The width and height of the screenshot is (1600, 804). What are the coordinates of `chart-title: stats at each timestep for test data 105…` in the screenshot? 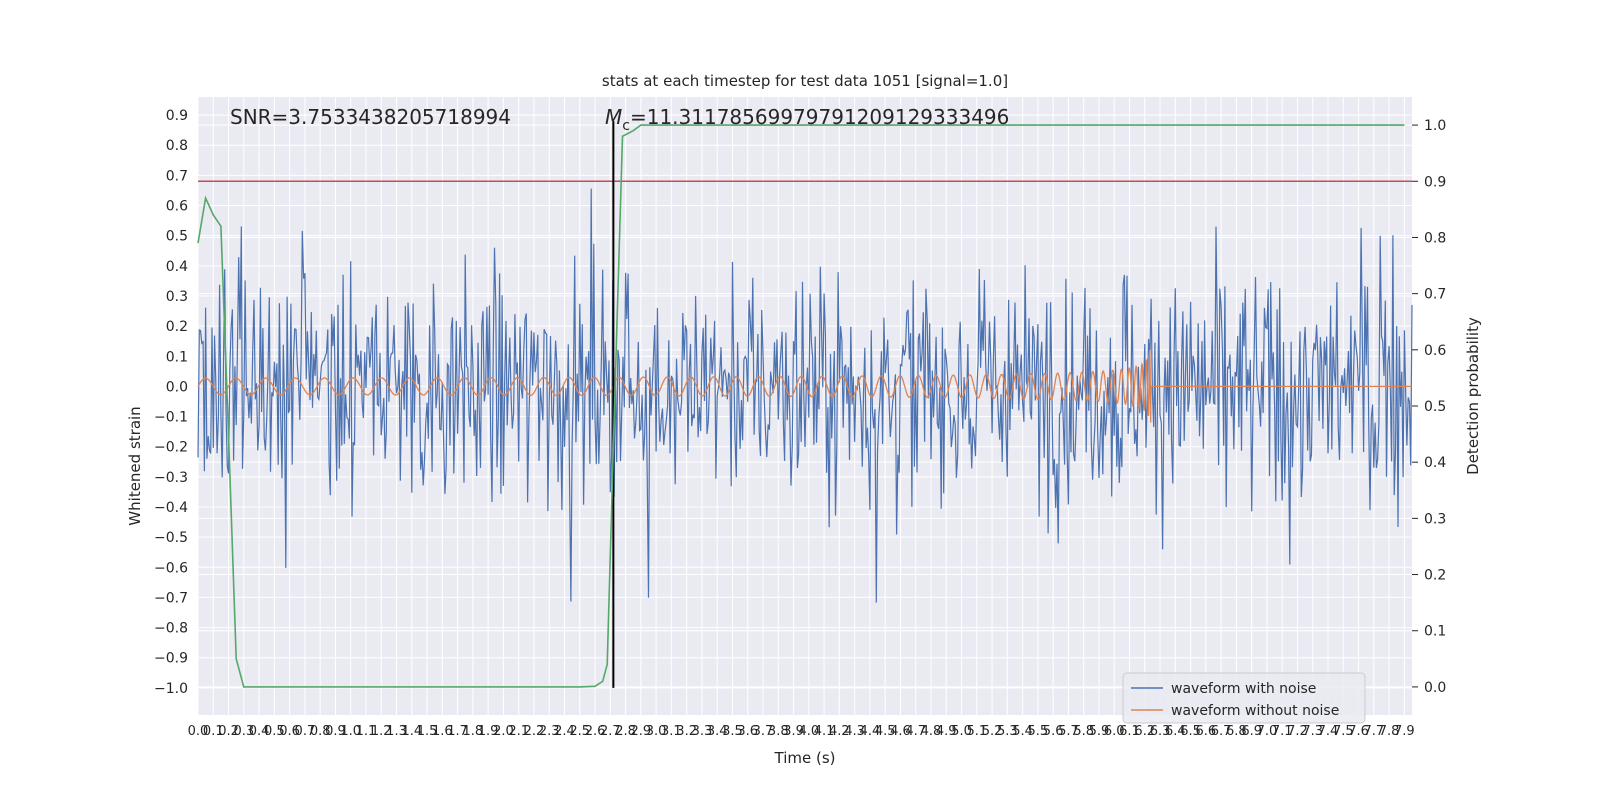 It's located at (805, 81).